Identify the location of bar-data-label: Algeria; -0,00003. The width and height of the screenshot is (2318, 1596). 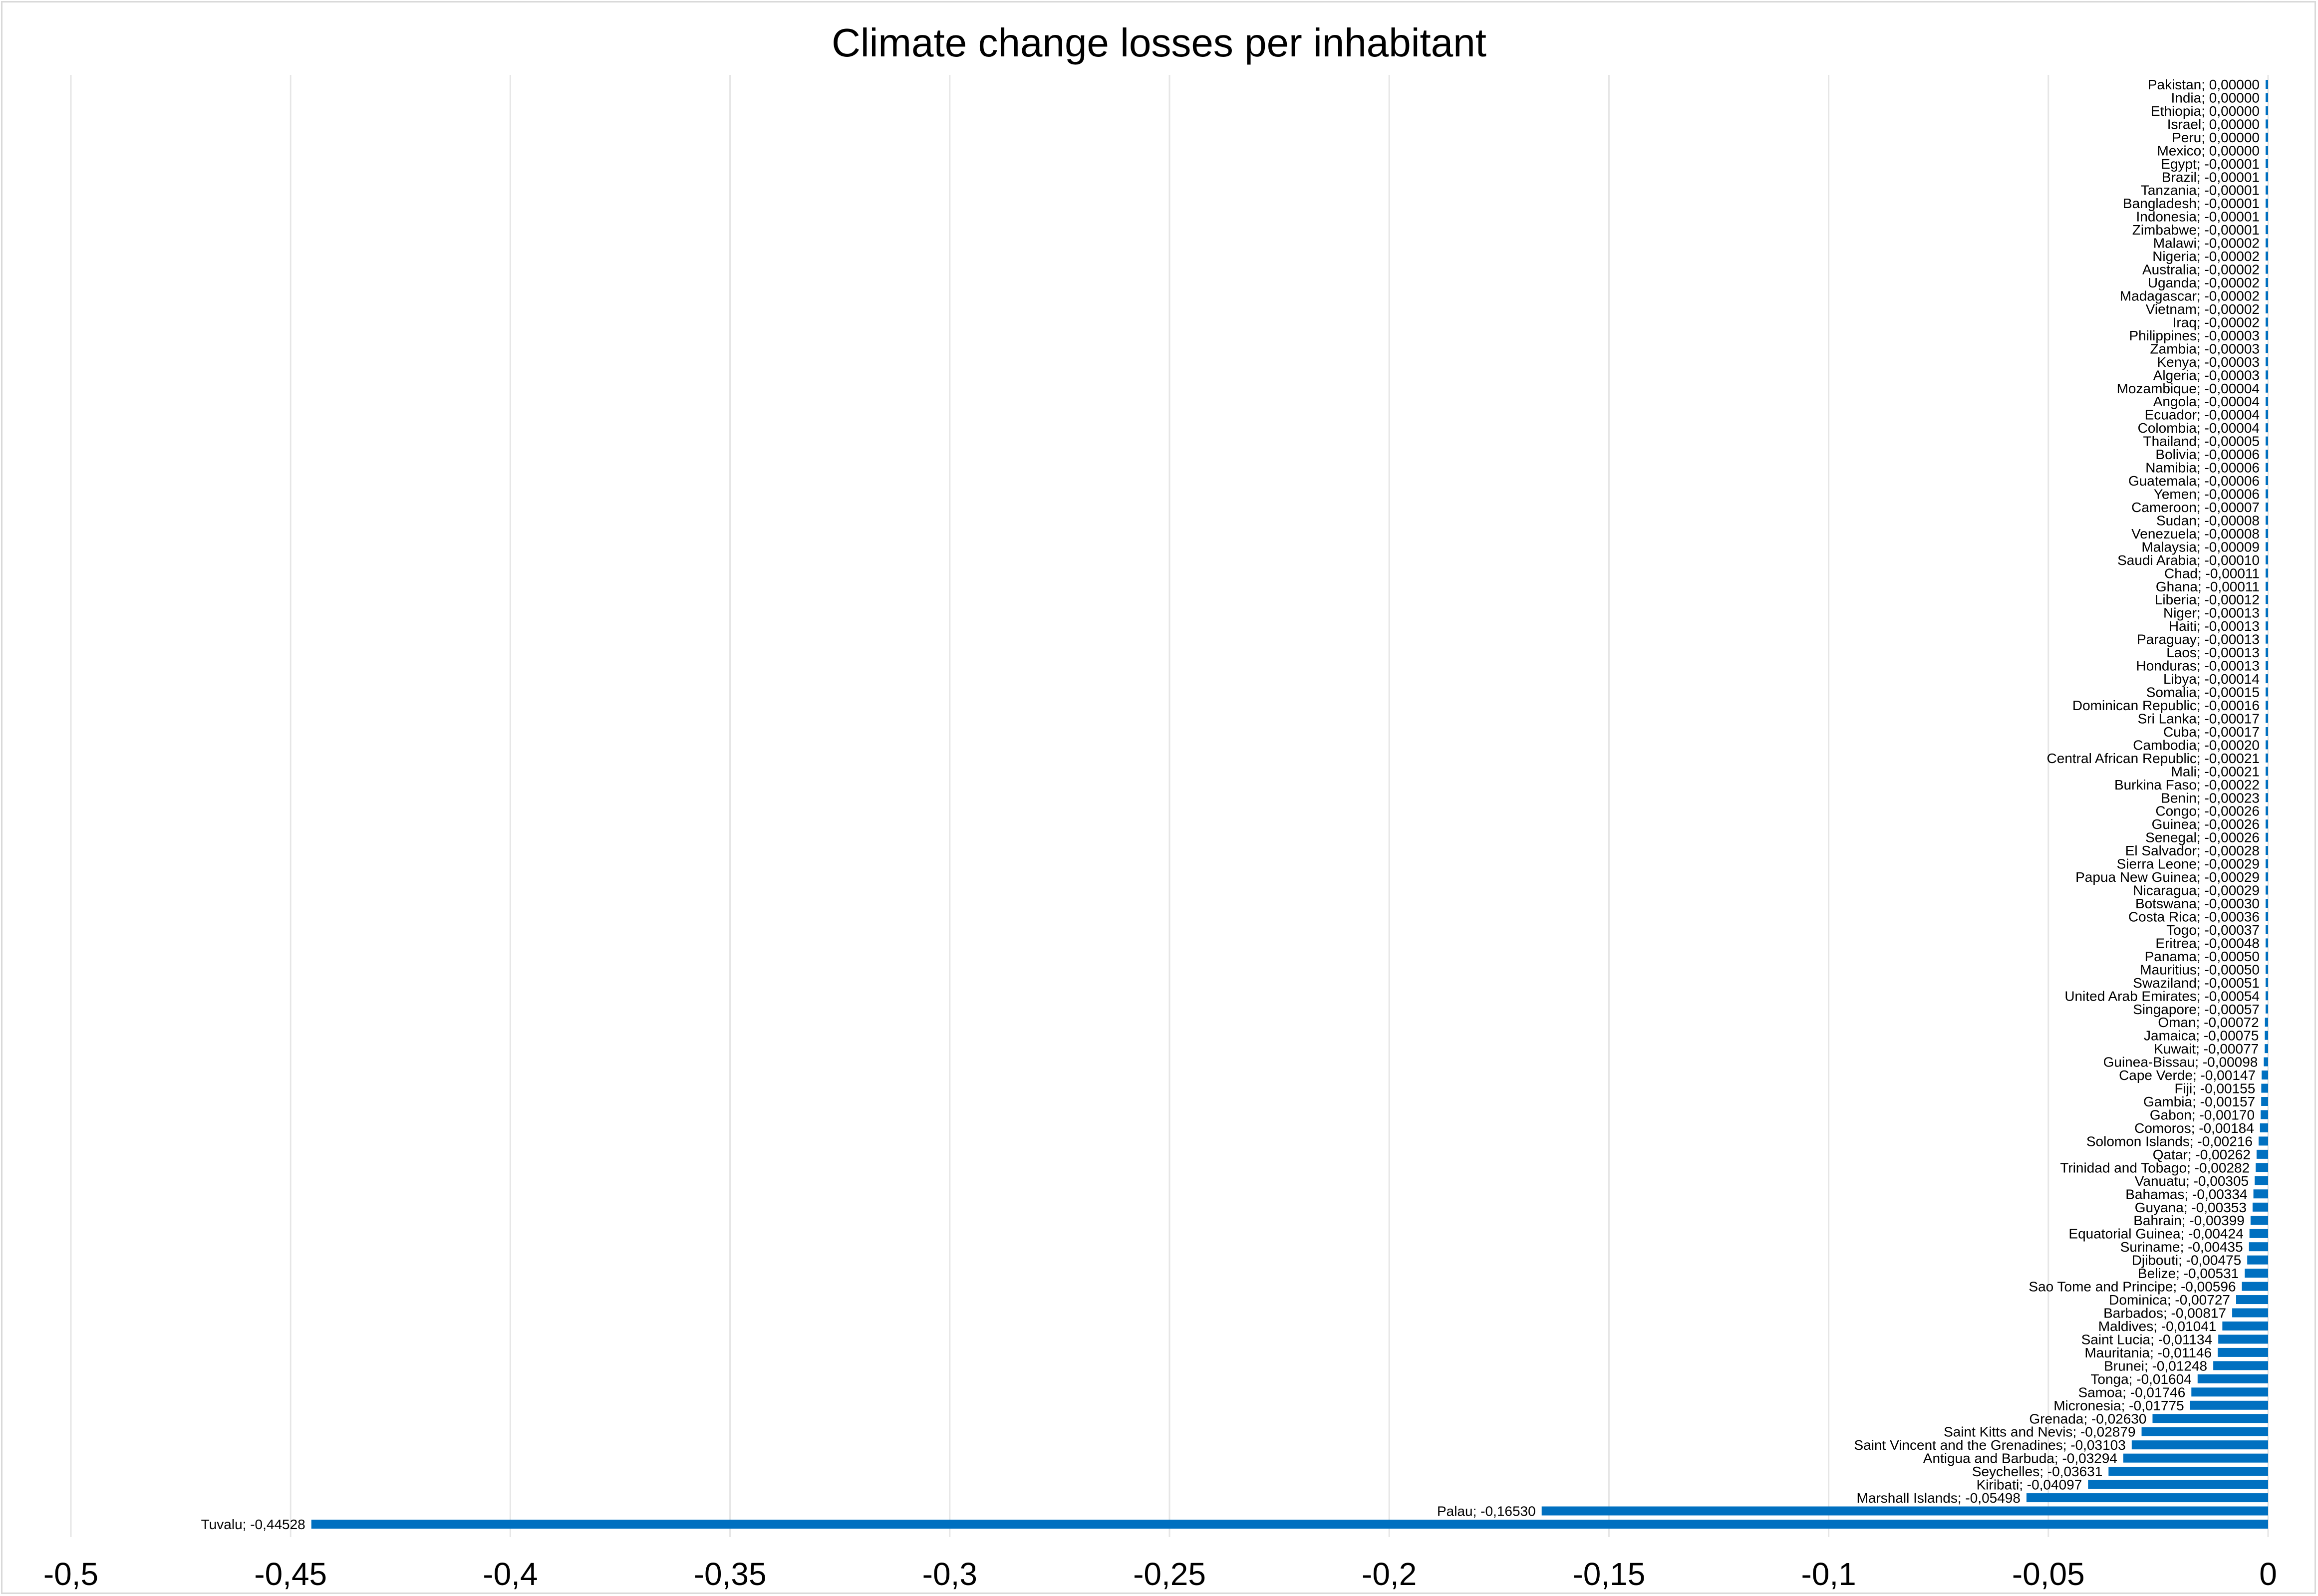
(2206, 375).